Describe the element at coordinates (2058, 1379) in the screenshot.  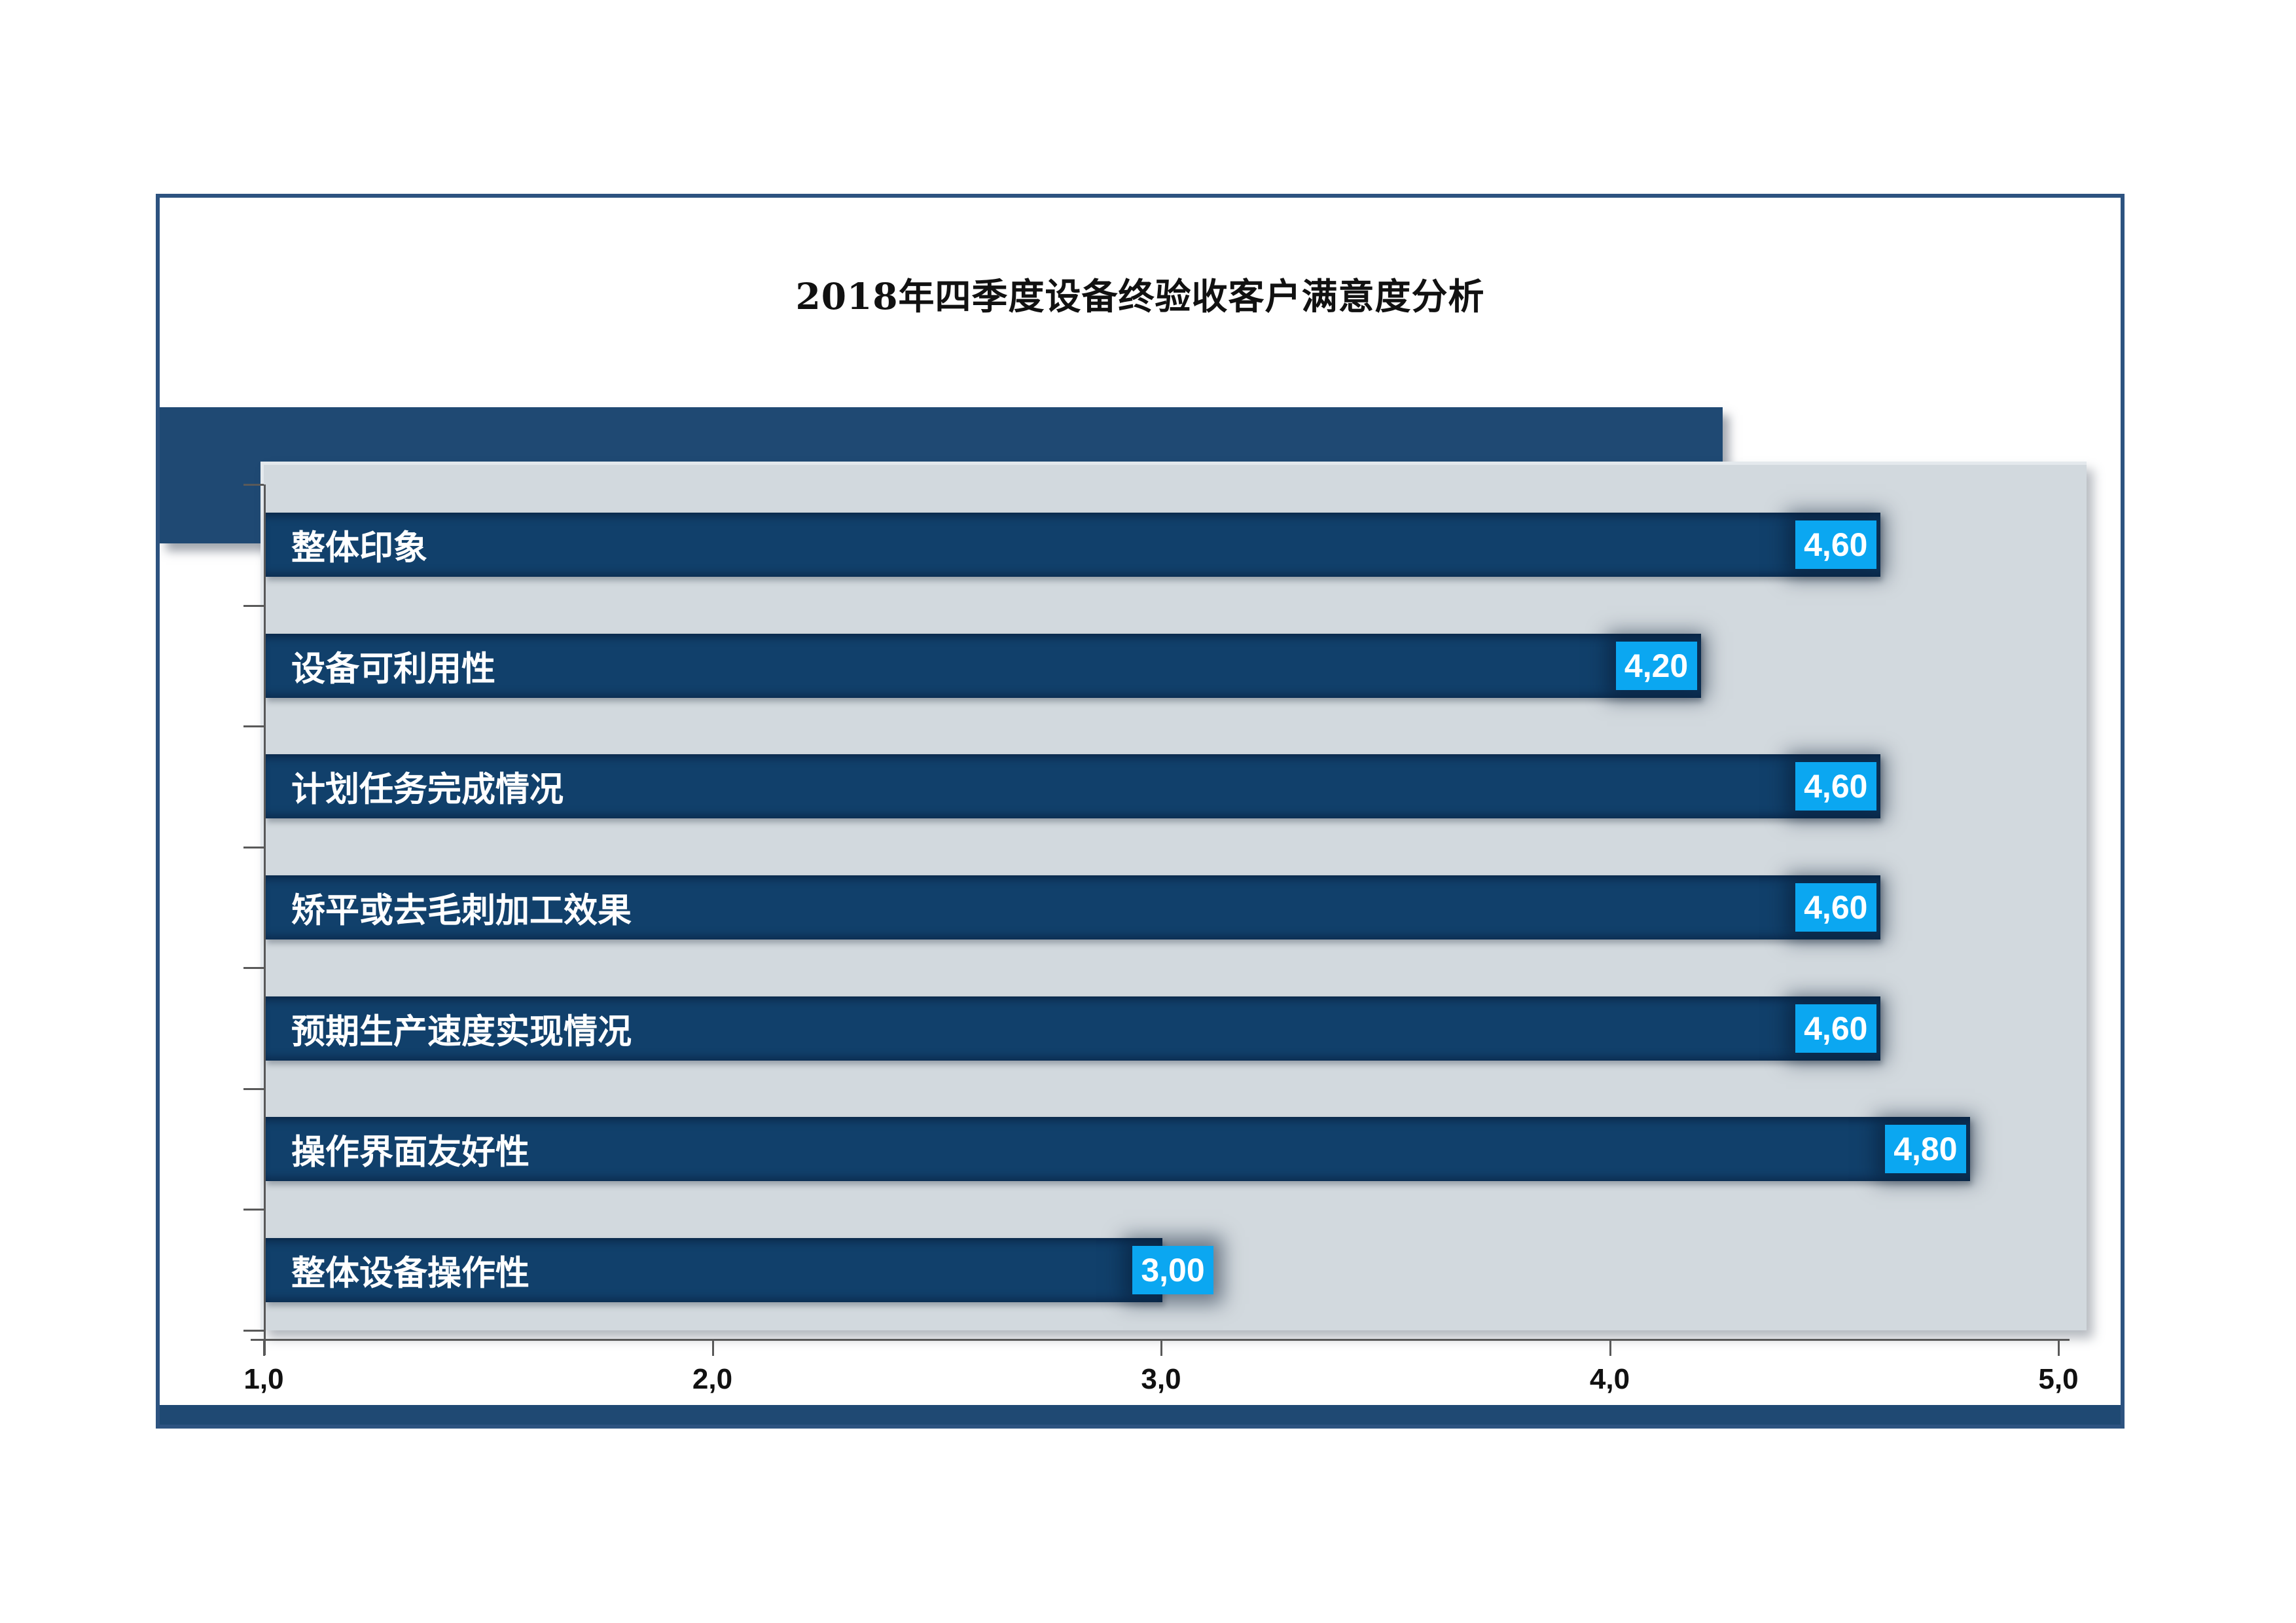
I see `x-axis-tick-label: 5,0` at that location.